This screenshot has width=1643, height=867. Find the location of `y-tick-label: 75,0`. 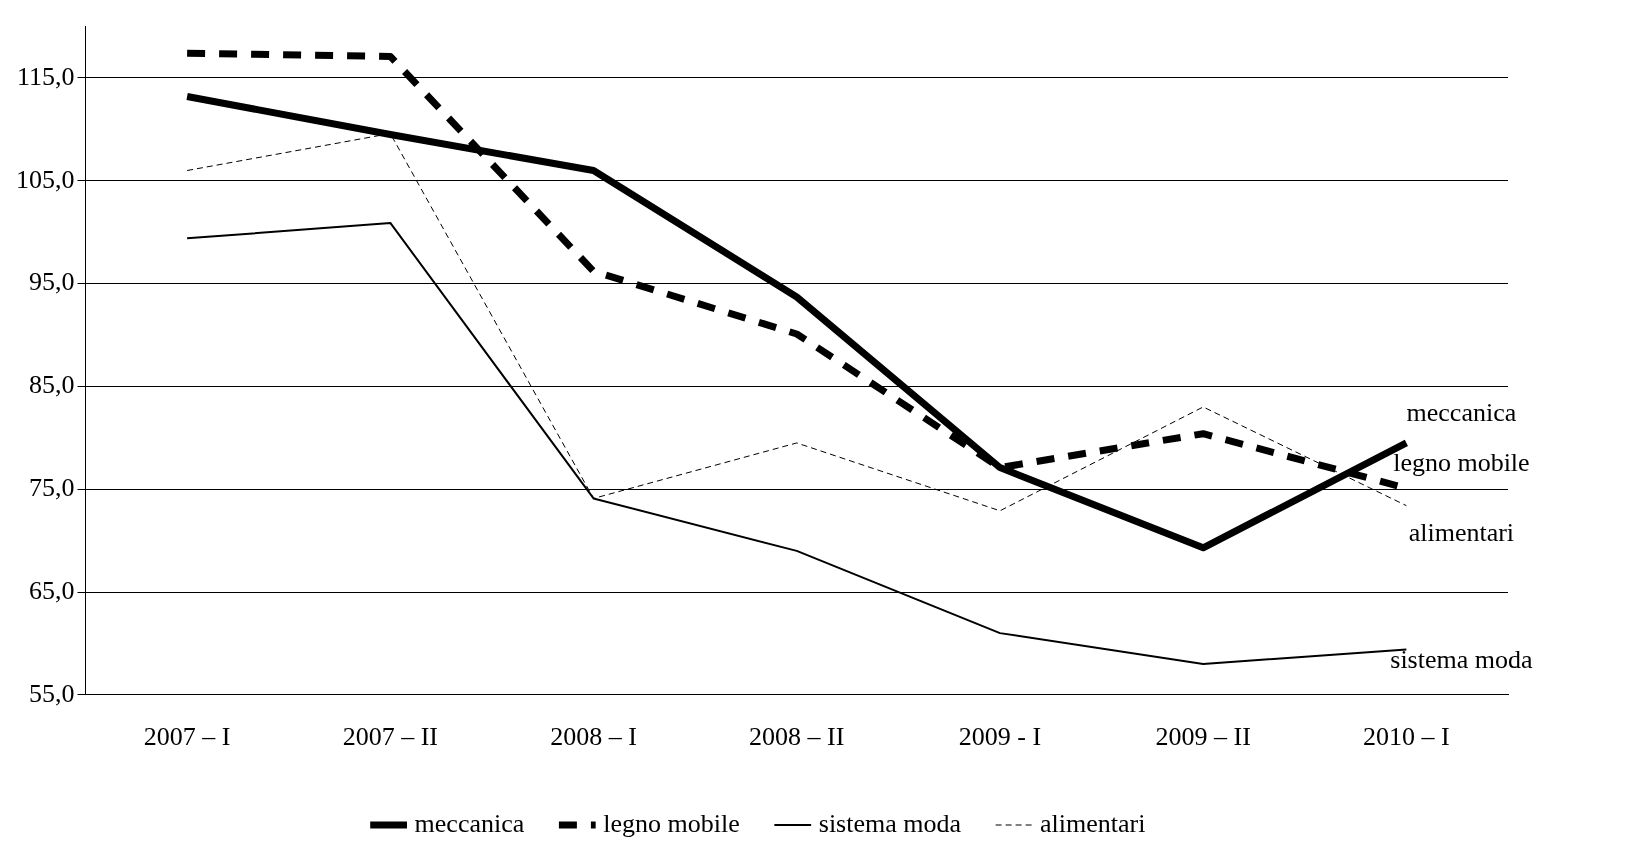

y-tick-label: 75,0 is located at coordinates (52, 488).